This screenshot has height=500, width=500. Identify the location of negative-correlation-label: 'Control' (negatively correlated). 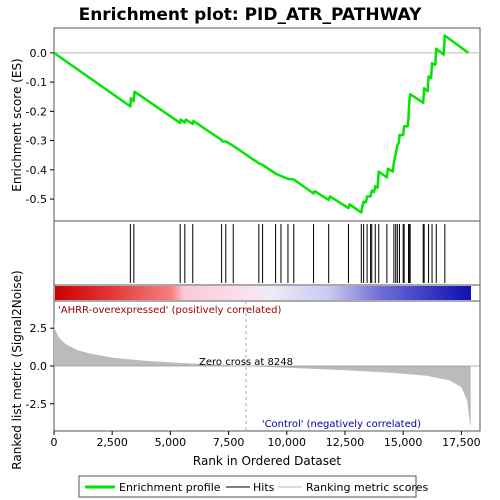
(341, 424).